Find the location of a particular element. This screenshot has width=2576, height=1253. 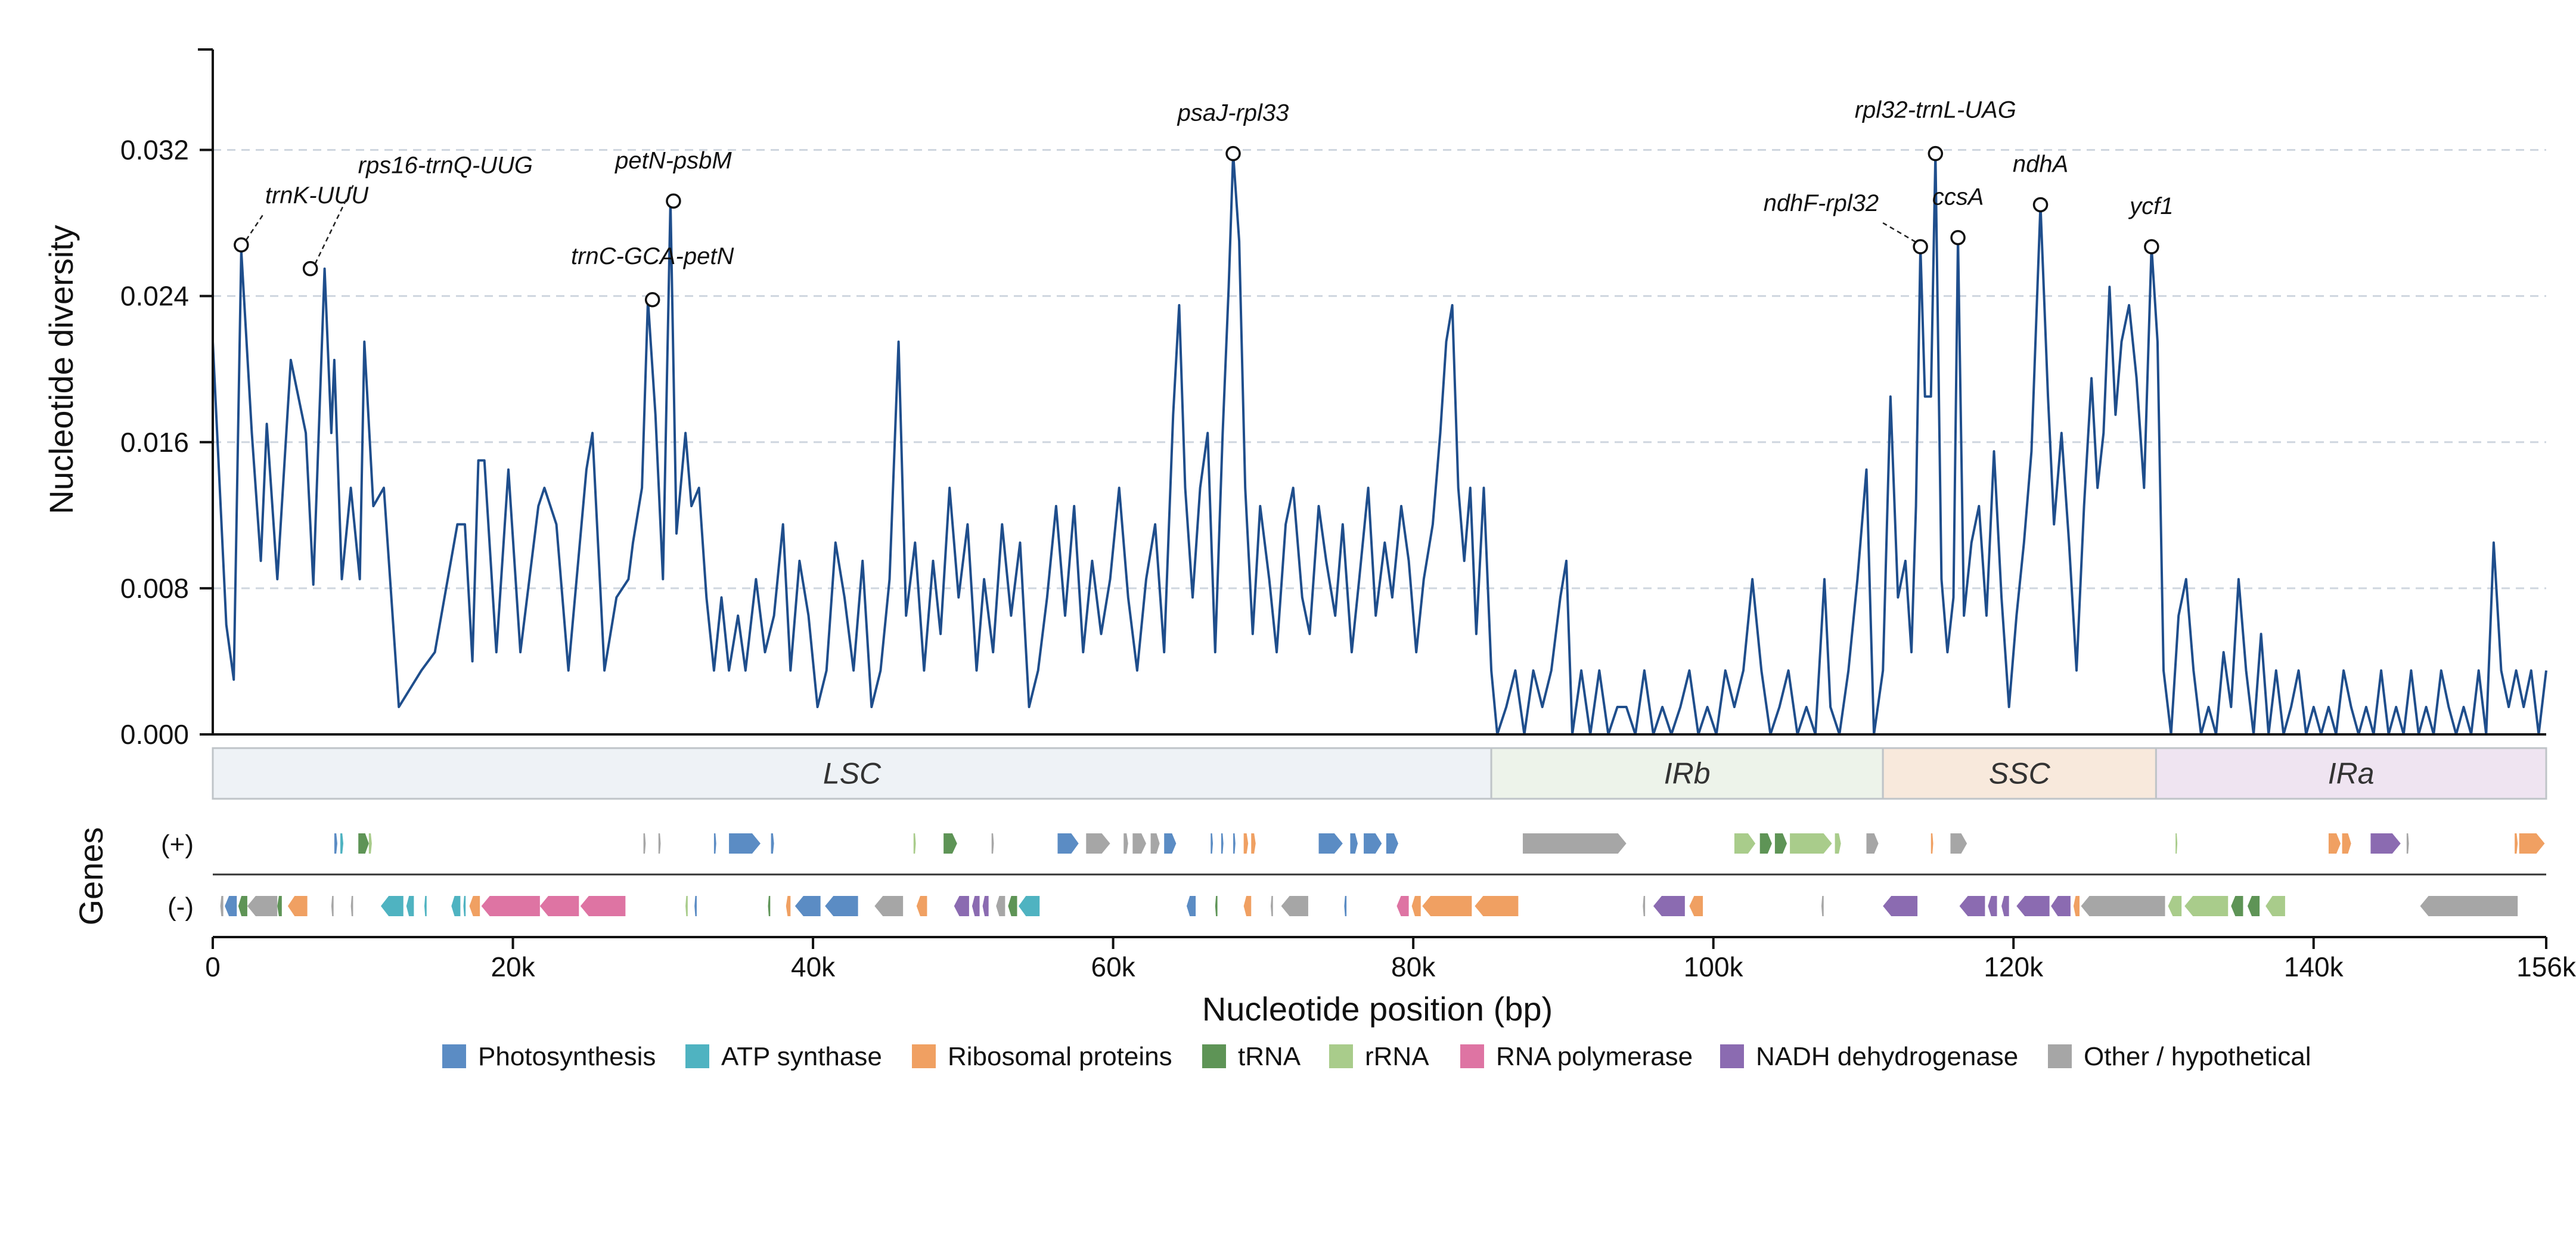

peak-label: ccsA is located at coordinates (1958, 197).